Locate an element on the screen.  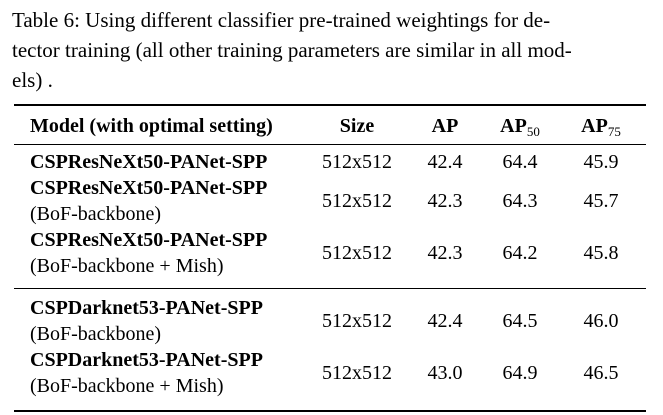
top-rule is located at coordinates (330, 105).